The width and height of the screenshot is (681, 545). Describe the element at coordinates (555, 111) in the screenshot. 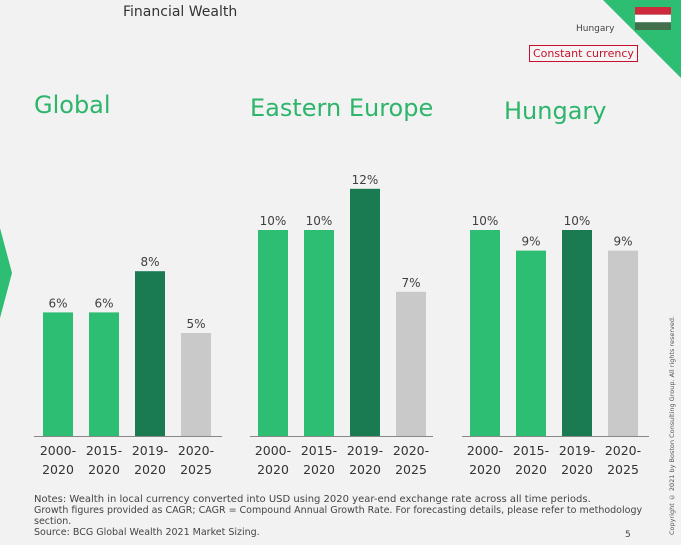

I see `chart-title-hungary: Hungary` at that location.